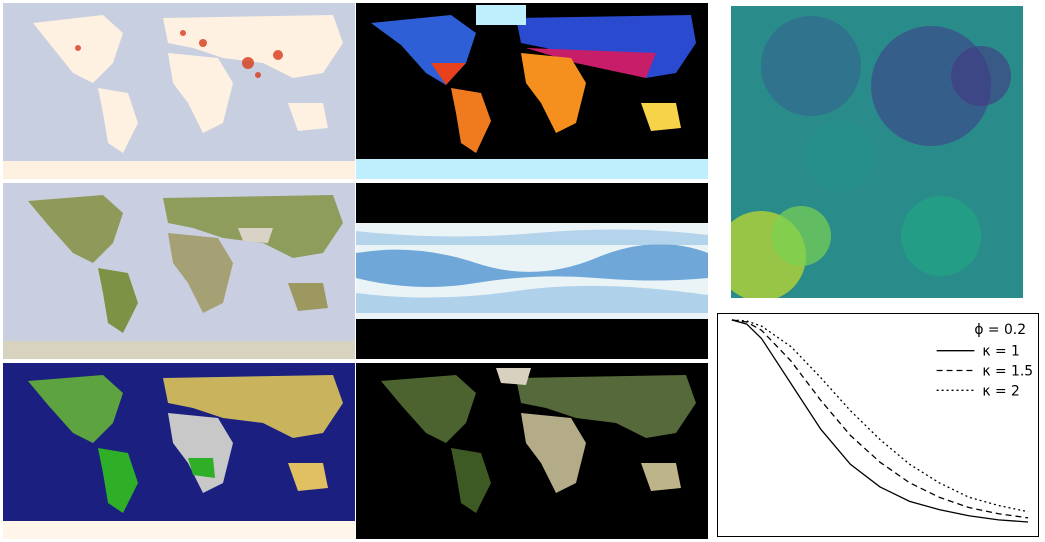 The height and width of the screenshot is (542, 1045). I want to click on land-cover-map-icon, so click(179, 451).